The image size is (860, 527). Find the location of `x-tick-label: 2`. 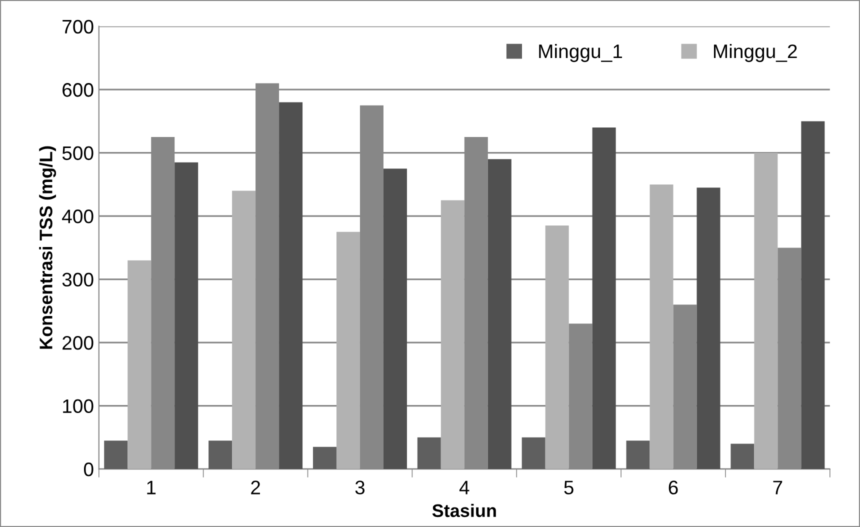

x-tick-label: 2 is located at coordinates (255, 487).